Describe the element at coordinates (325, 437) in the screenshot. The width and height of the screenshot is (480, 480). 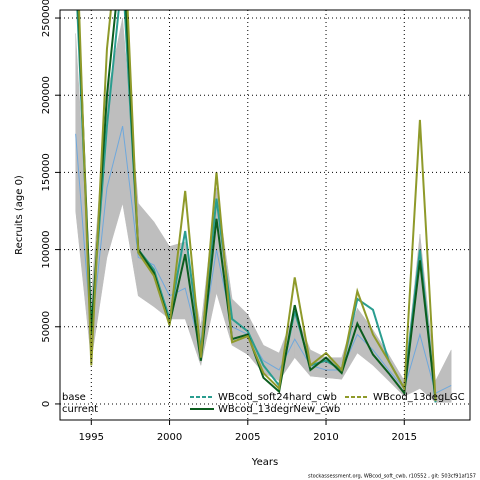
I see `x-tick-label: 2010` at that location.